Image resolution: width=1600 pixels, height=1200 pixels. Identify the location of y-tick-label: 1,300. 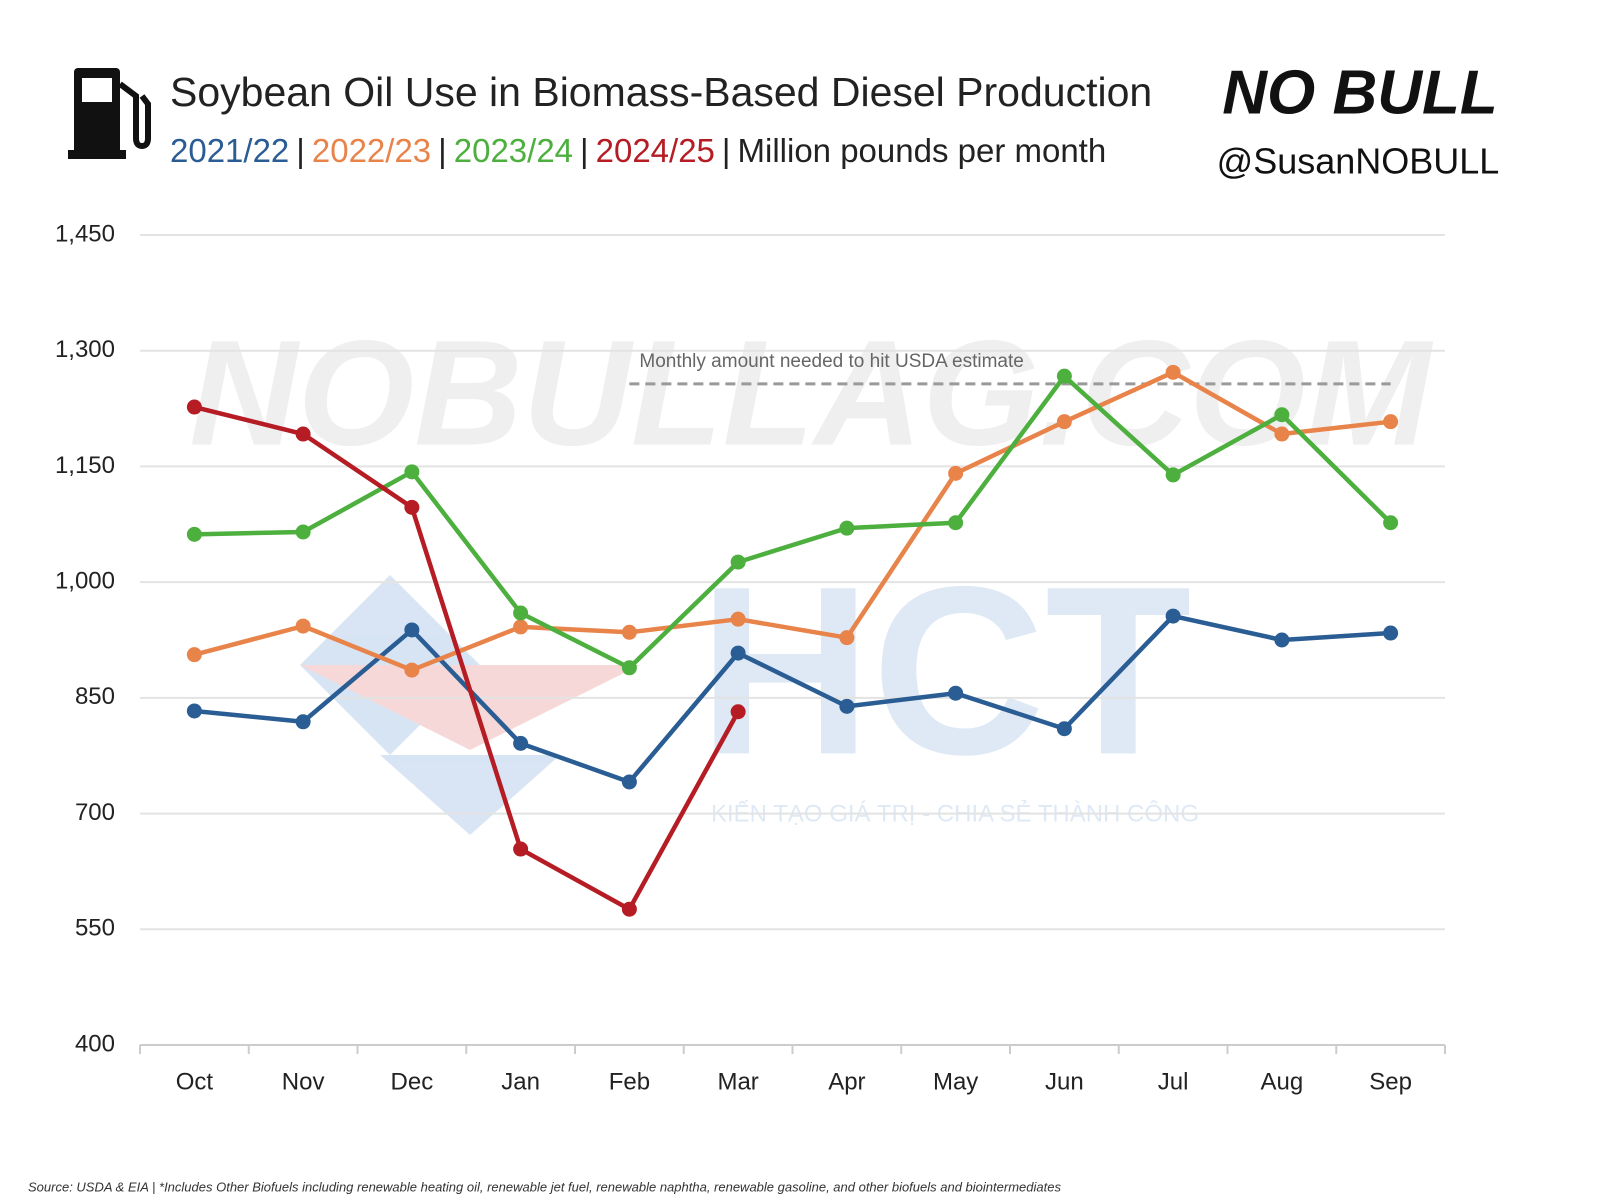
(85, 349).